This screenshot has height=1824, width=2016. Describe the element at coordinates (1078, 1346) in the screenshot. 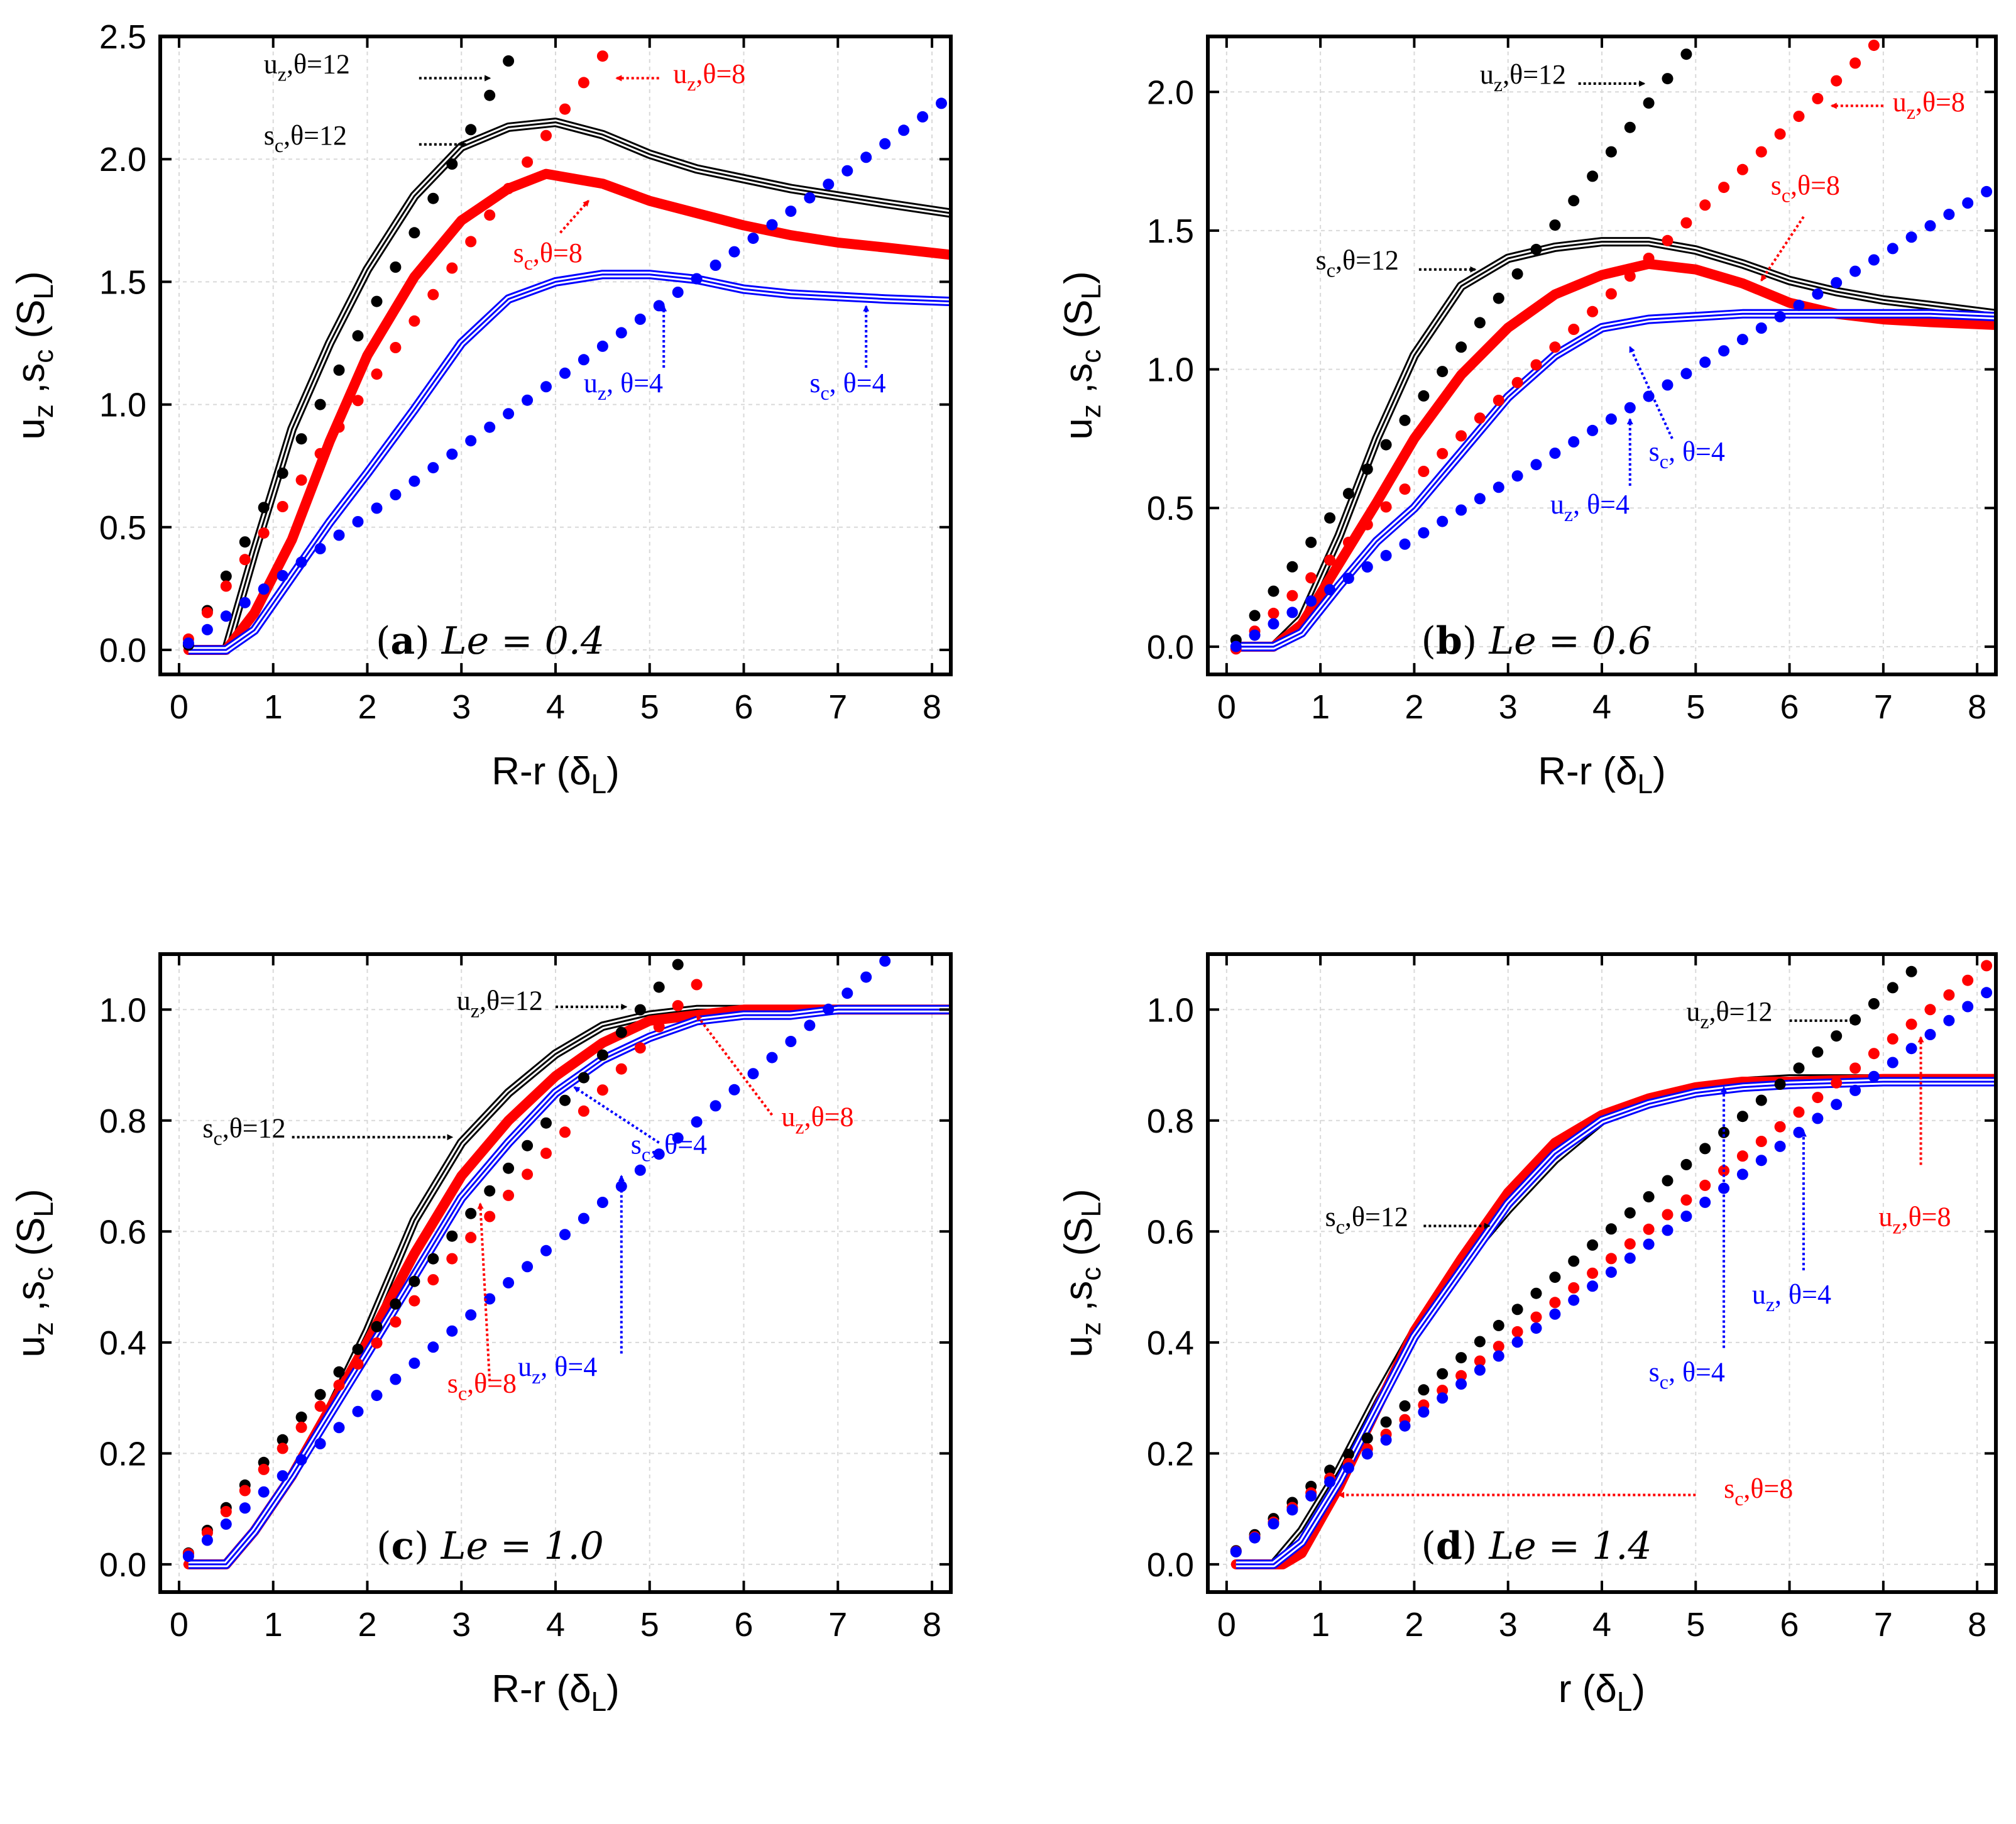

I see `y-title-u: u` at that location.